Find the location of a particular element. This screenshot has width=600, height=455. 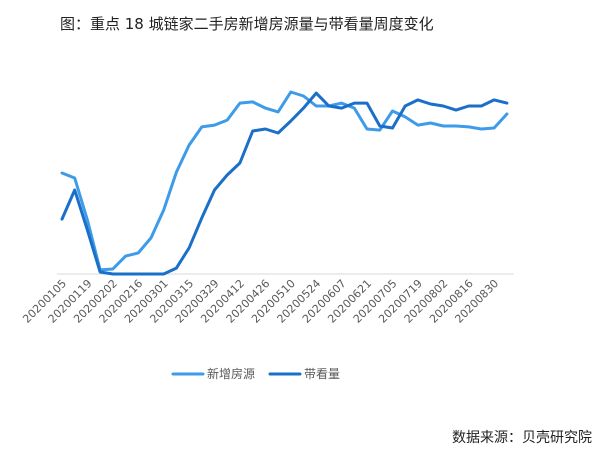

legend-label: 新增房源 is located at coordinates (231, 373).